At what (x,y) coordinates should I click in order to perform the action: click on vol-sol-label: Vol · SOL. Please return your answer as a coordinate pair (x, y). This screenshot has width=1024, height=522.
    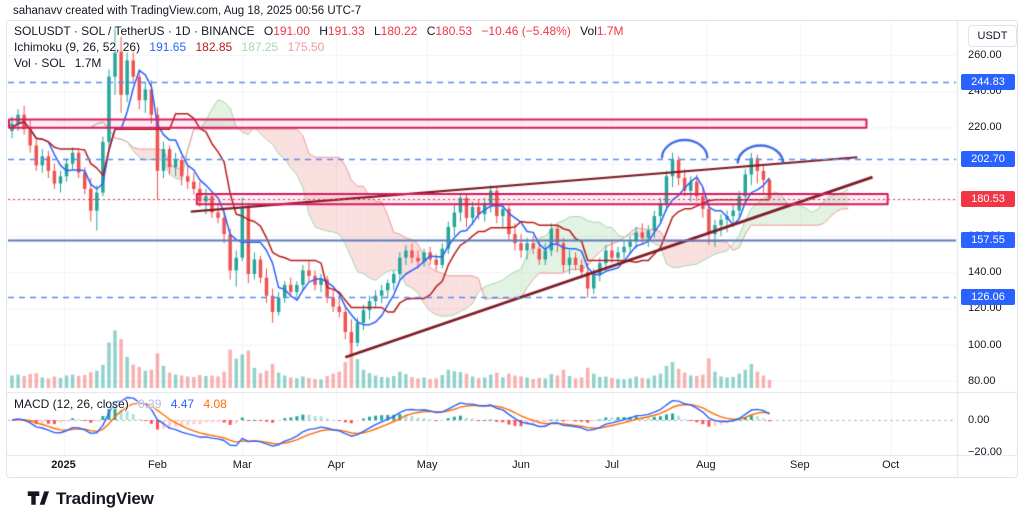
    Looking at the image, I should click on (40, 63).